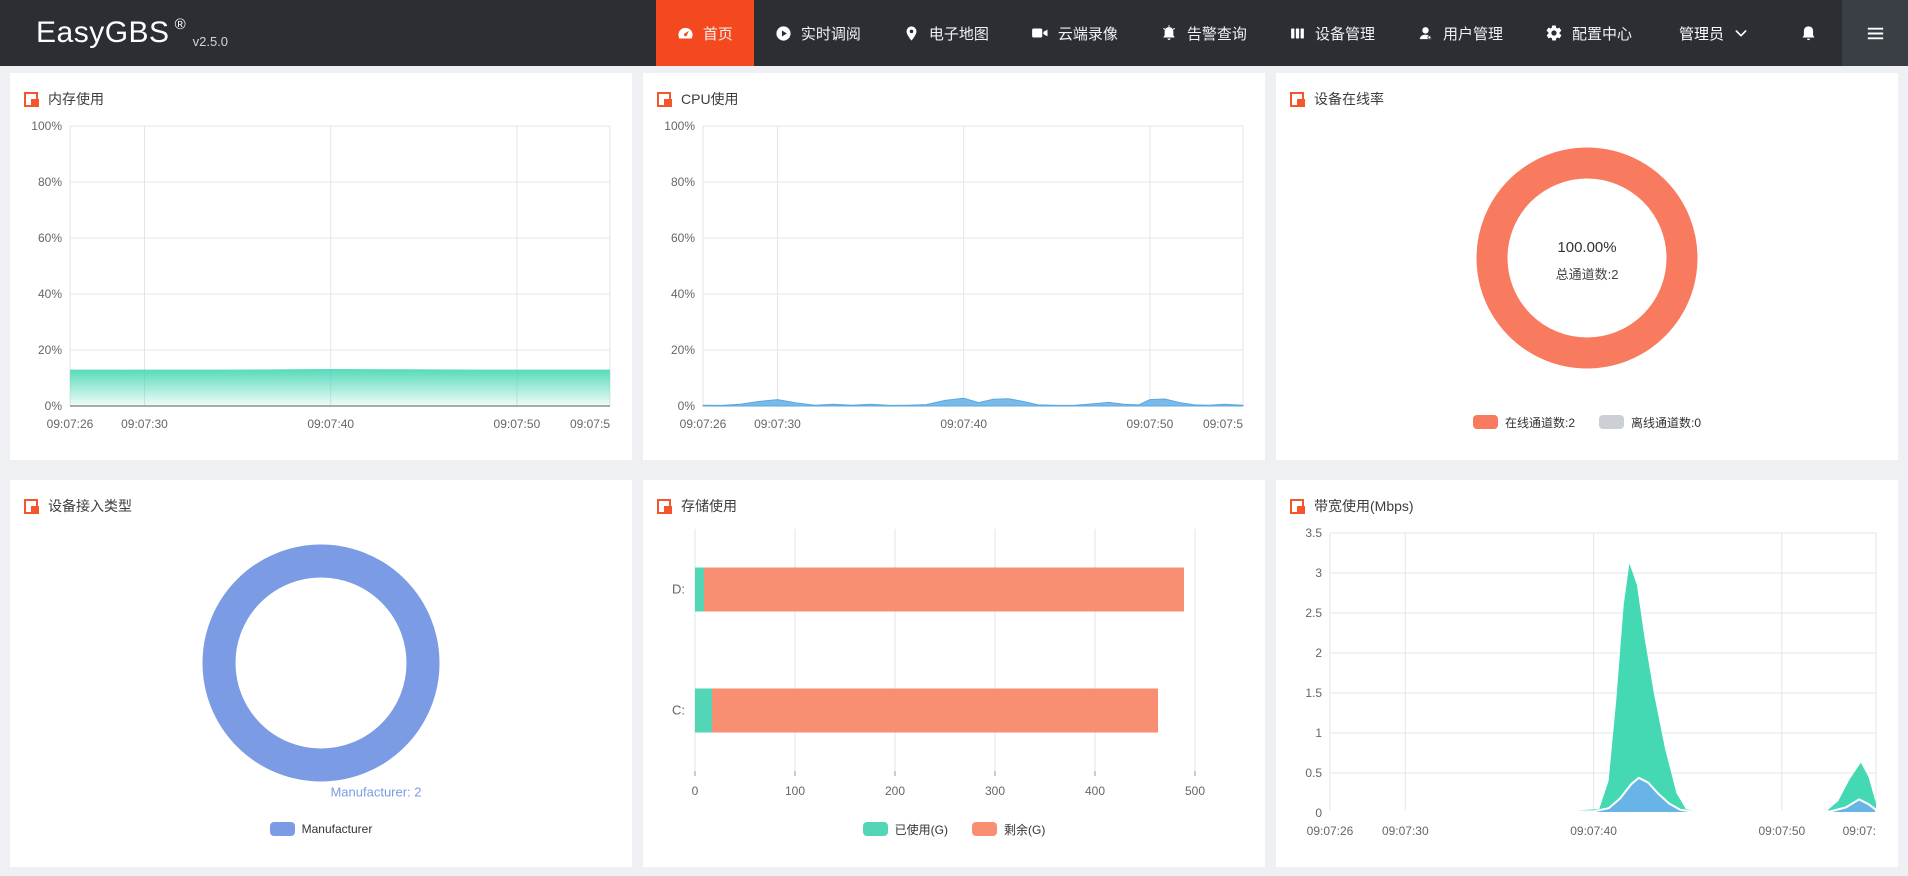 The height and width of the screenshot is (876, 1908). I want to click on svg-text: 09:07:26, so click(1330, 831).